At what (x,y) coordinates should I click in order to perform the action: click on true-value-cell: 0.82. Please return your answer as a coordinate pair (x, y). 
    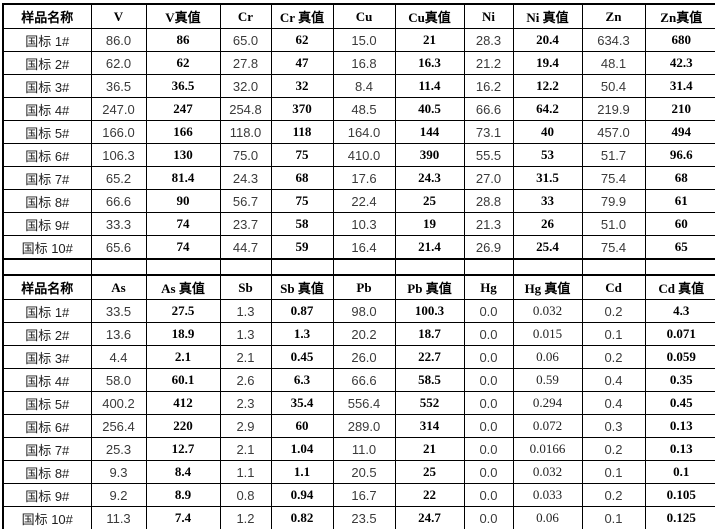
    Looking at the image, I should click on (302, 517).